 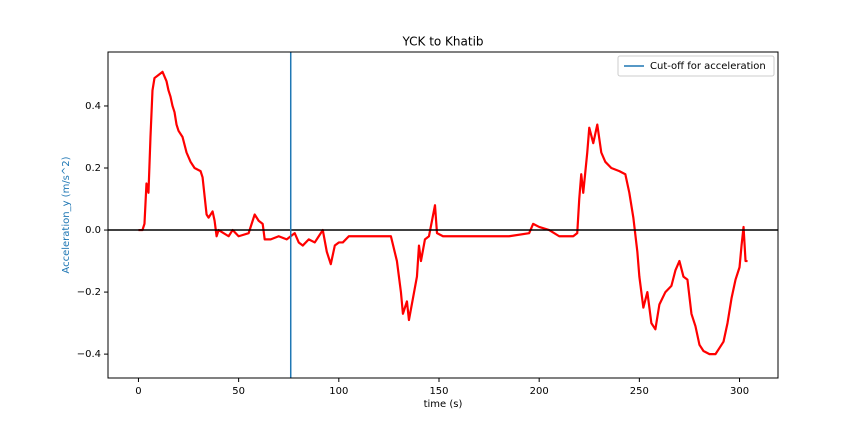 What do you see at coordinates (138, 391) in the screenshot?
I see `x-tick-label: 0` at bounding box center [138, 391].